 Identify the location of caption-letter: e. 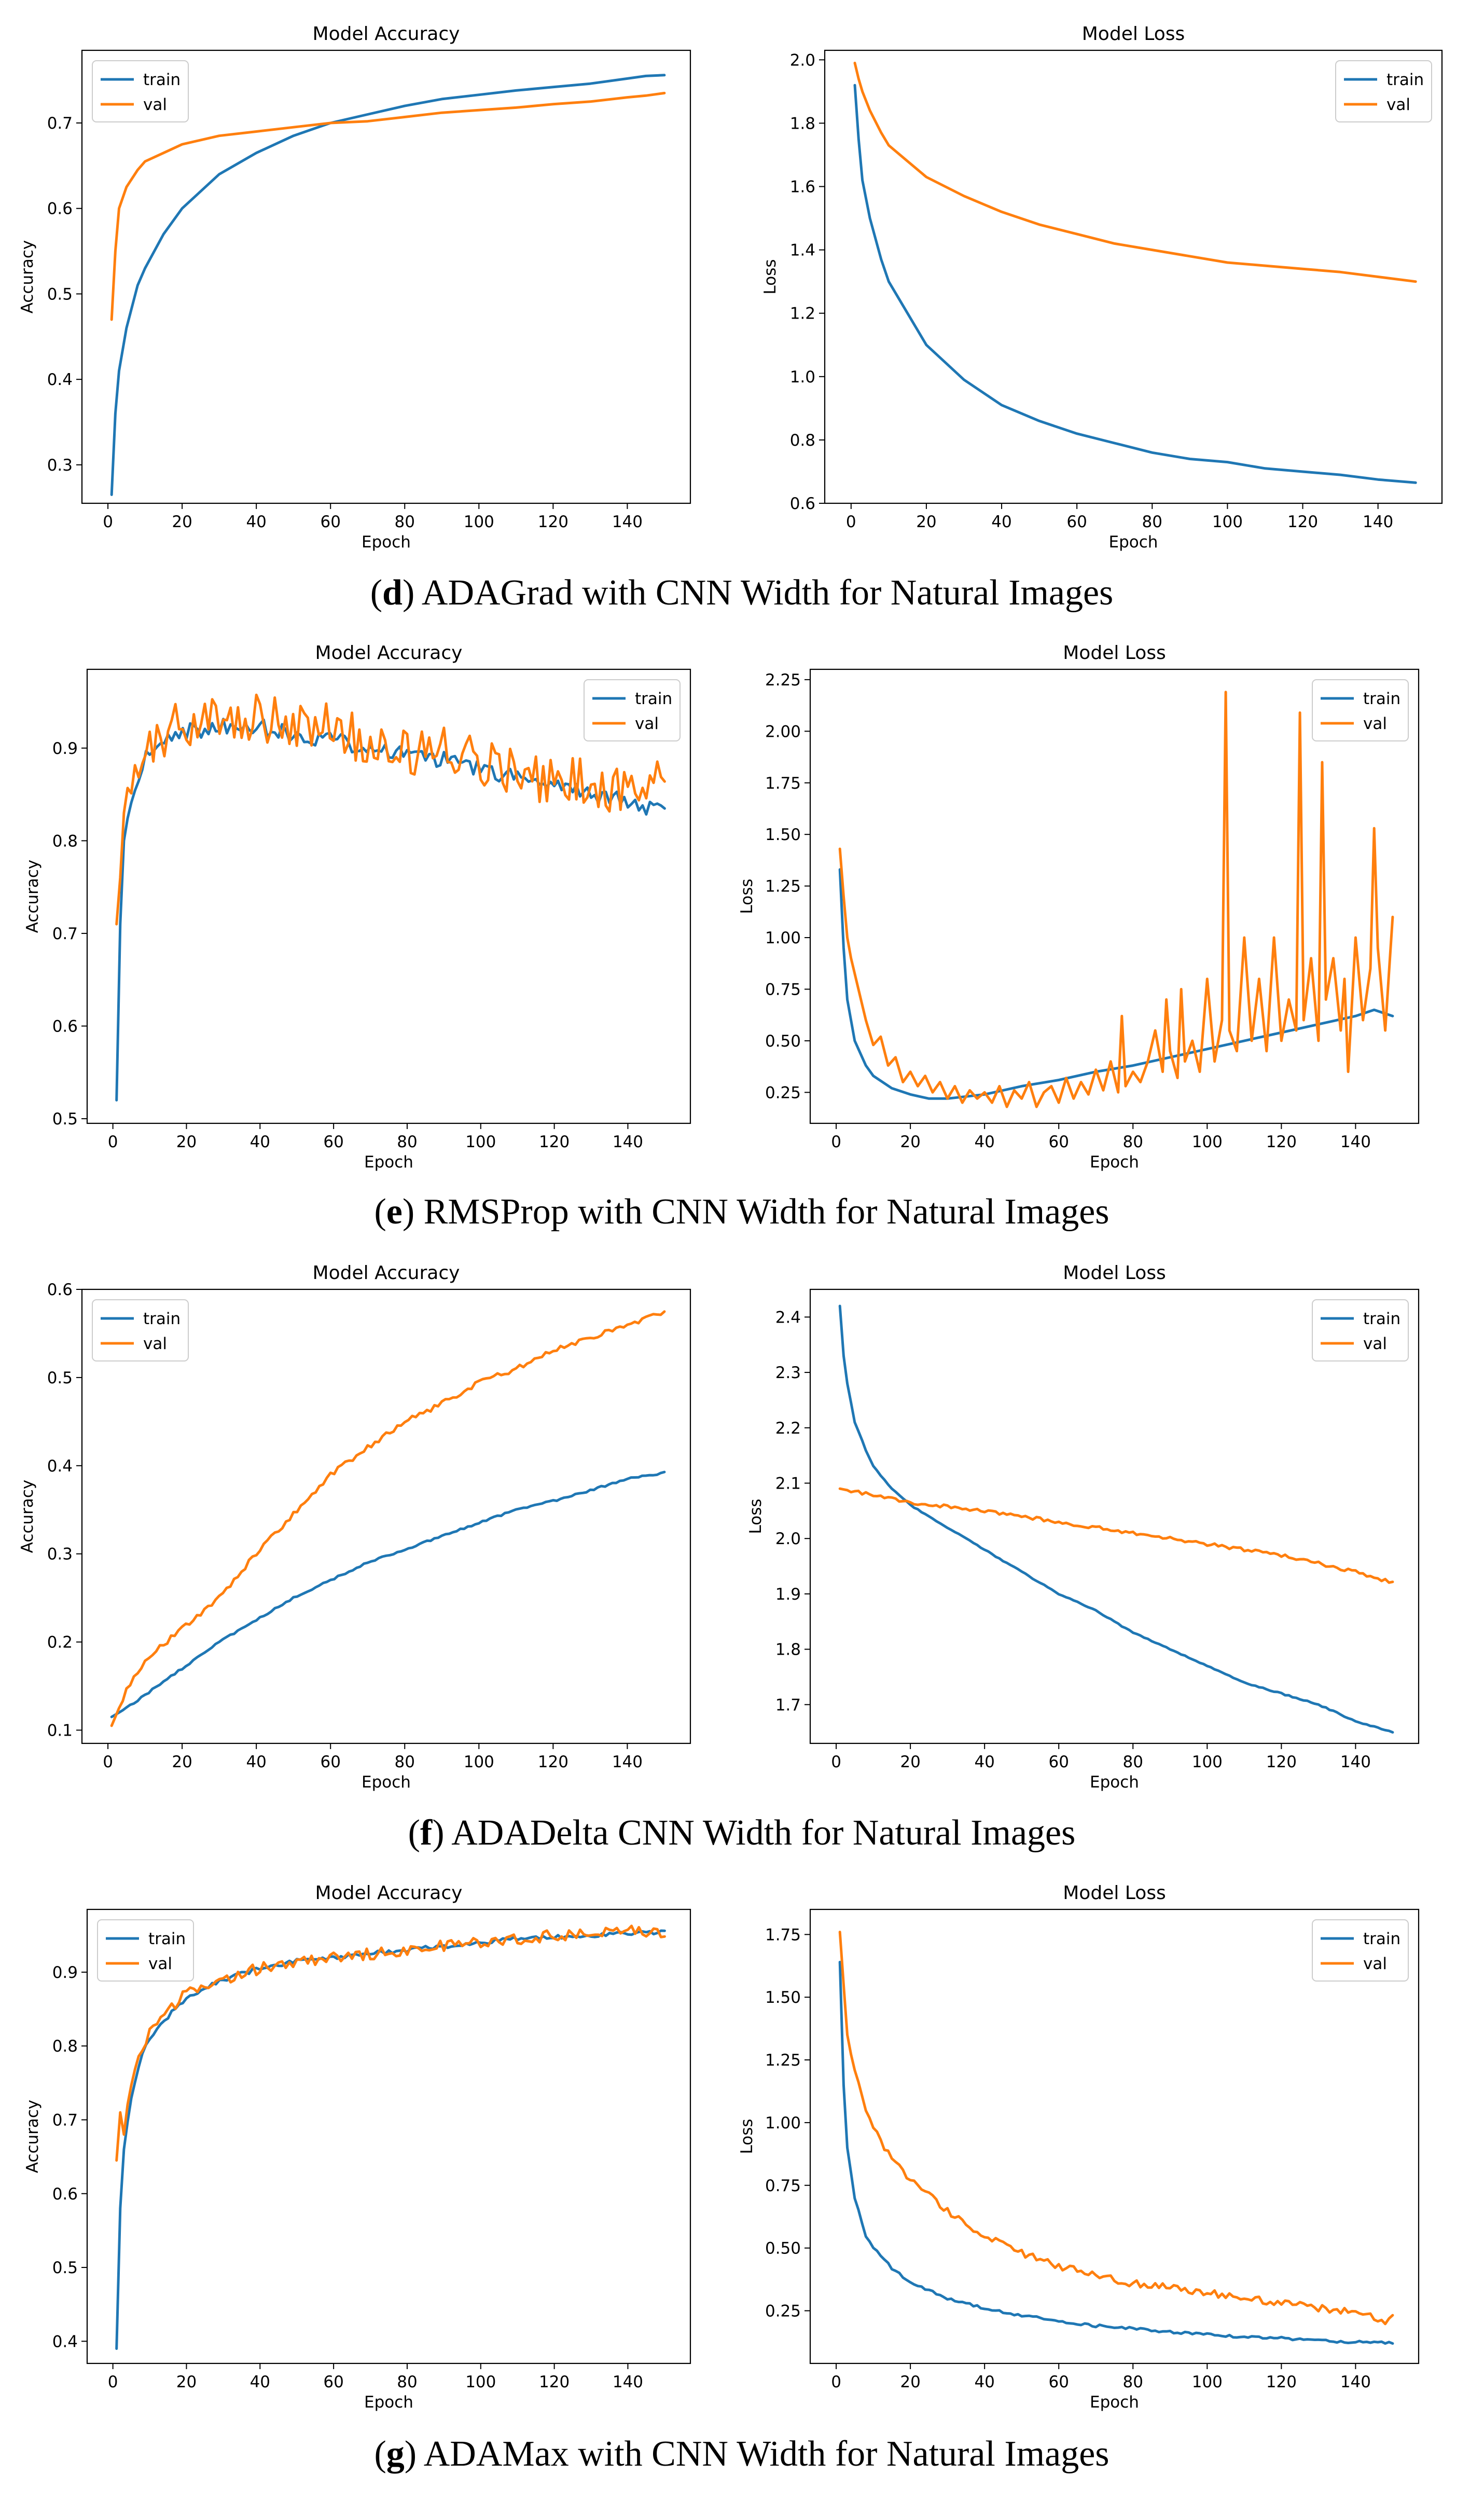
(394, 1212).